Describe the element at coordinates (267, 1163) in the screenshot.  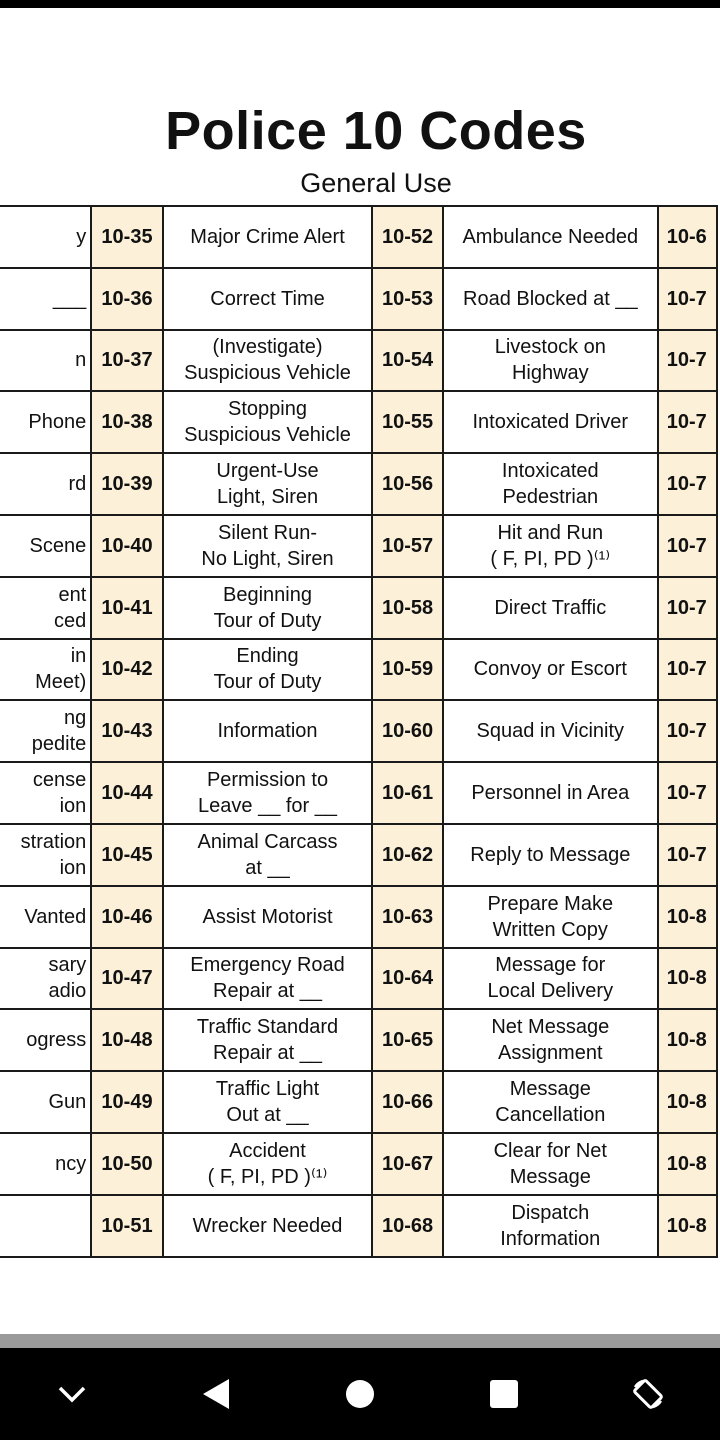
I see `code-description: Accident( F, PI, PD )⁽¹⁾` at that location.